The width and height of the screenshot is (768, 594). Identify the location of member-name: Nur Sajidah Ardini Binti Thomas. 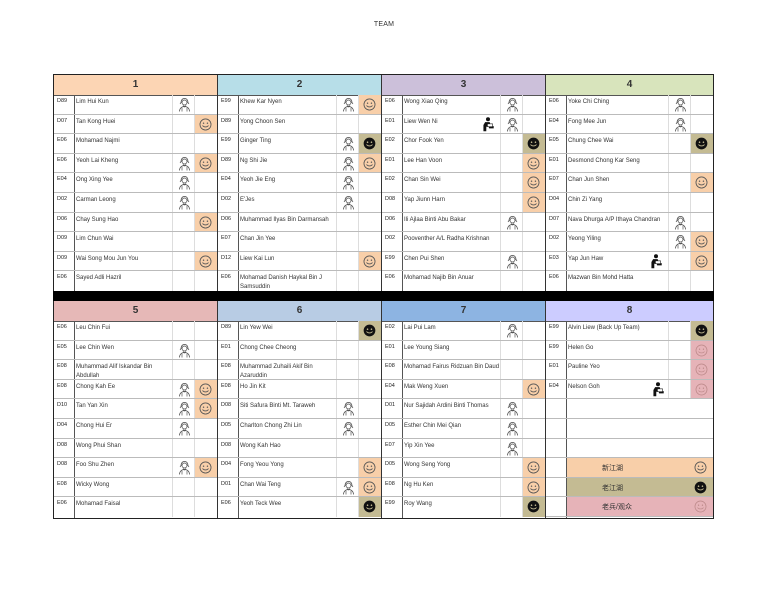
(446, 406).